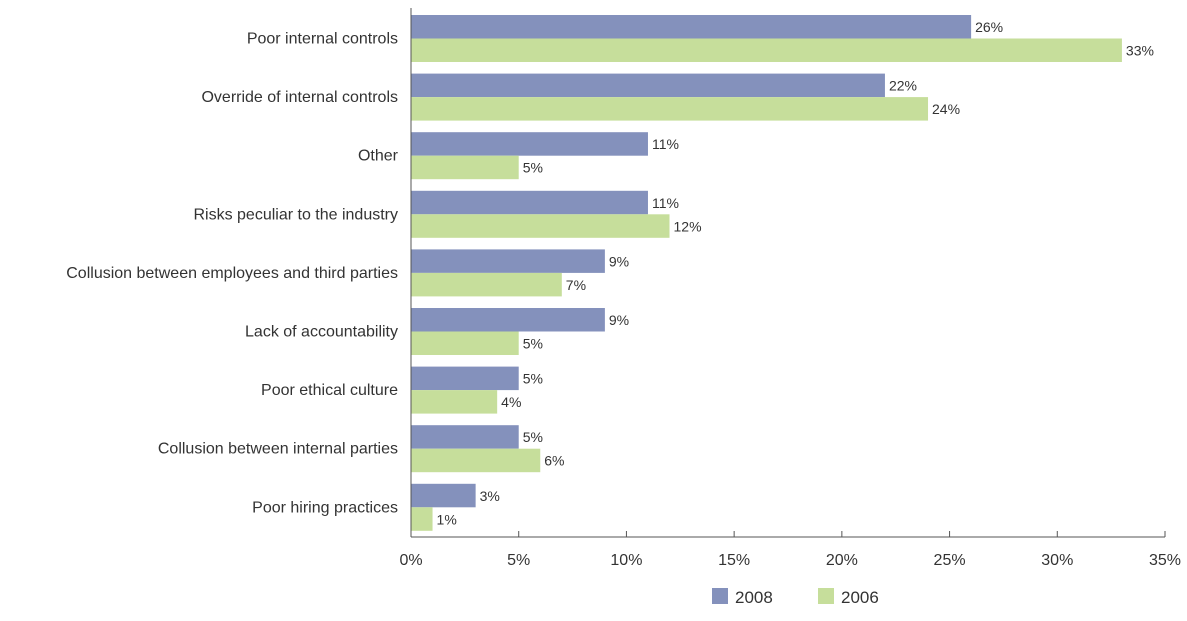  I want to click on x-tick-label: 0%, so click(410, 560).